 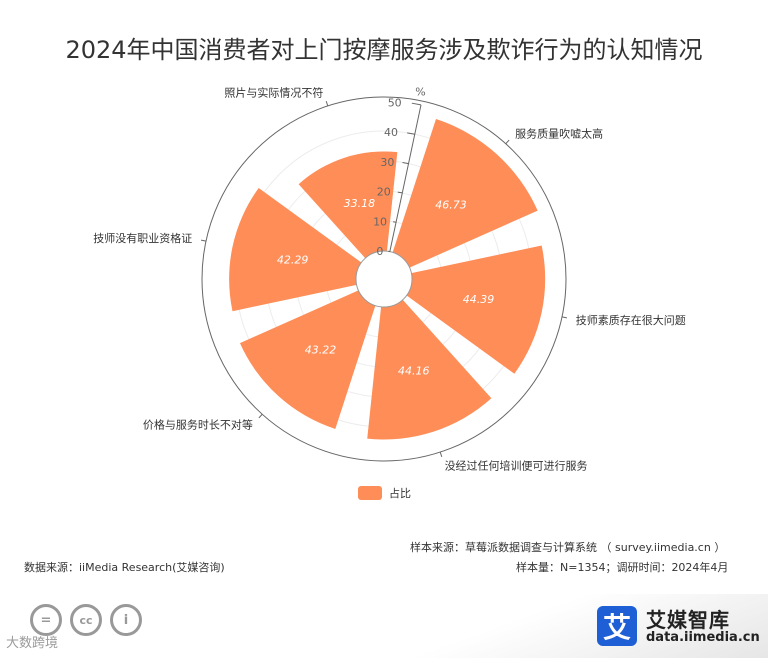 I want to click on cc-license-icon: cc, so click(x=86, y=620).